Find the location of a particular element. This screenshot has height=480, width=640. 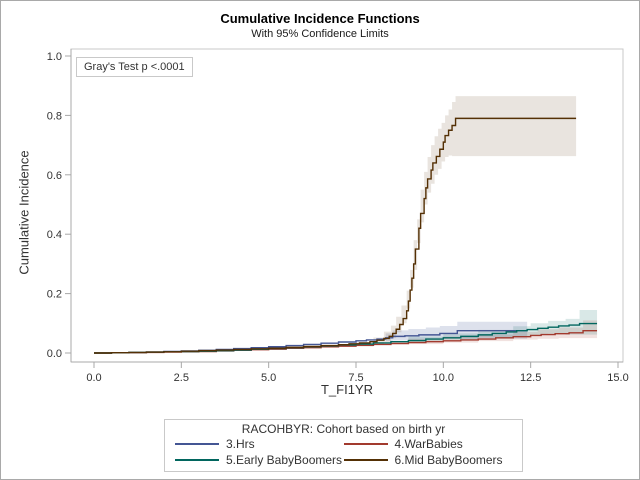

svg-text: 0.4 is located at coordinates (54, 235).